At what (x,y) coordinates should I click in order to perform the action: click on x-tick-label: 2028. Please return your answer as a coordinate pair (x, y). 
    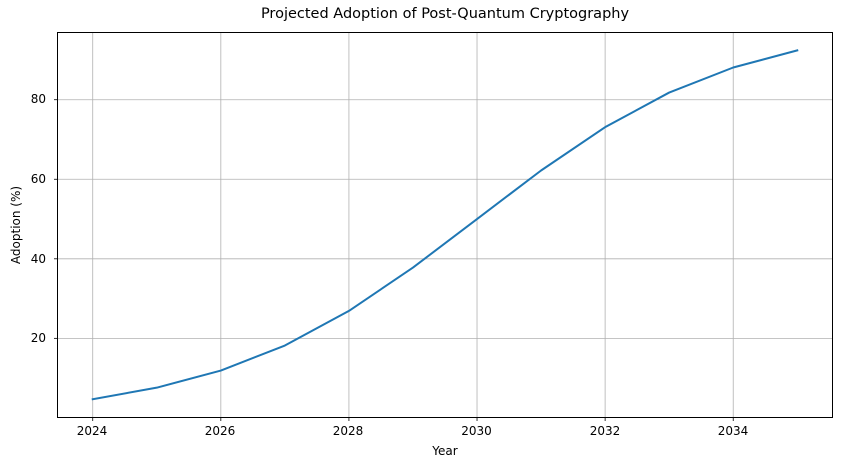
    Looking at the image, I should click on (348, 431).